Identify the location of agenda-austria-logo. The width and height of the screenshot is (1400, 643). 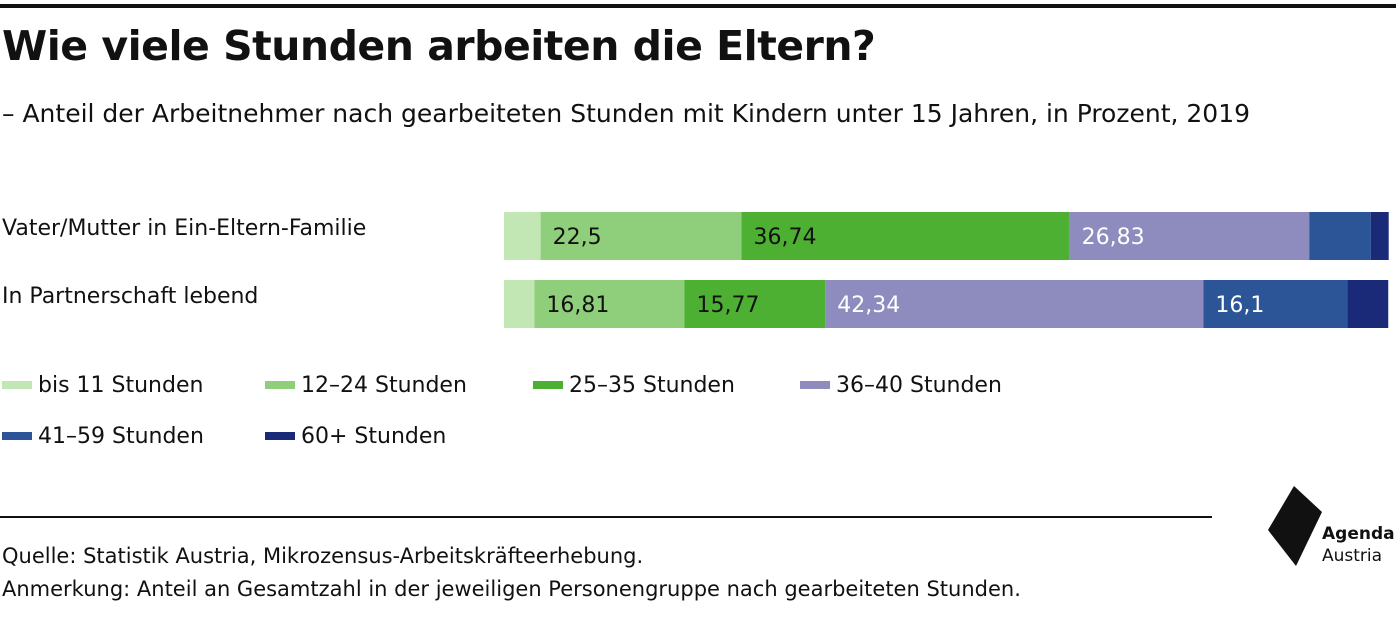
(1295, 526).